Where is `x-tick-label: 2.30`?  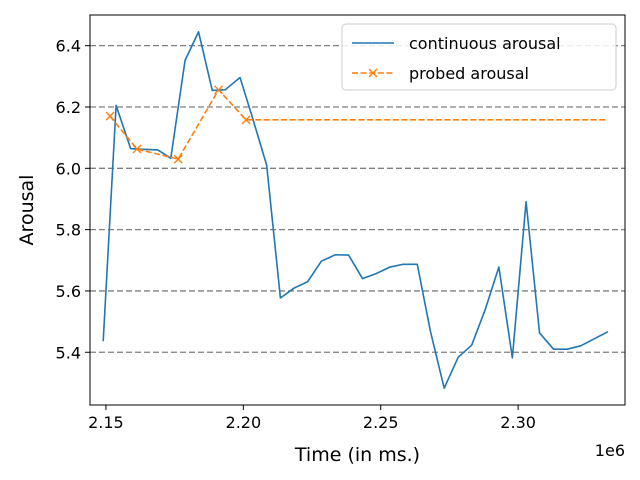
x-tick-label: 2.30 is located at coordinates (518, 422).